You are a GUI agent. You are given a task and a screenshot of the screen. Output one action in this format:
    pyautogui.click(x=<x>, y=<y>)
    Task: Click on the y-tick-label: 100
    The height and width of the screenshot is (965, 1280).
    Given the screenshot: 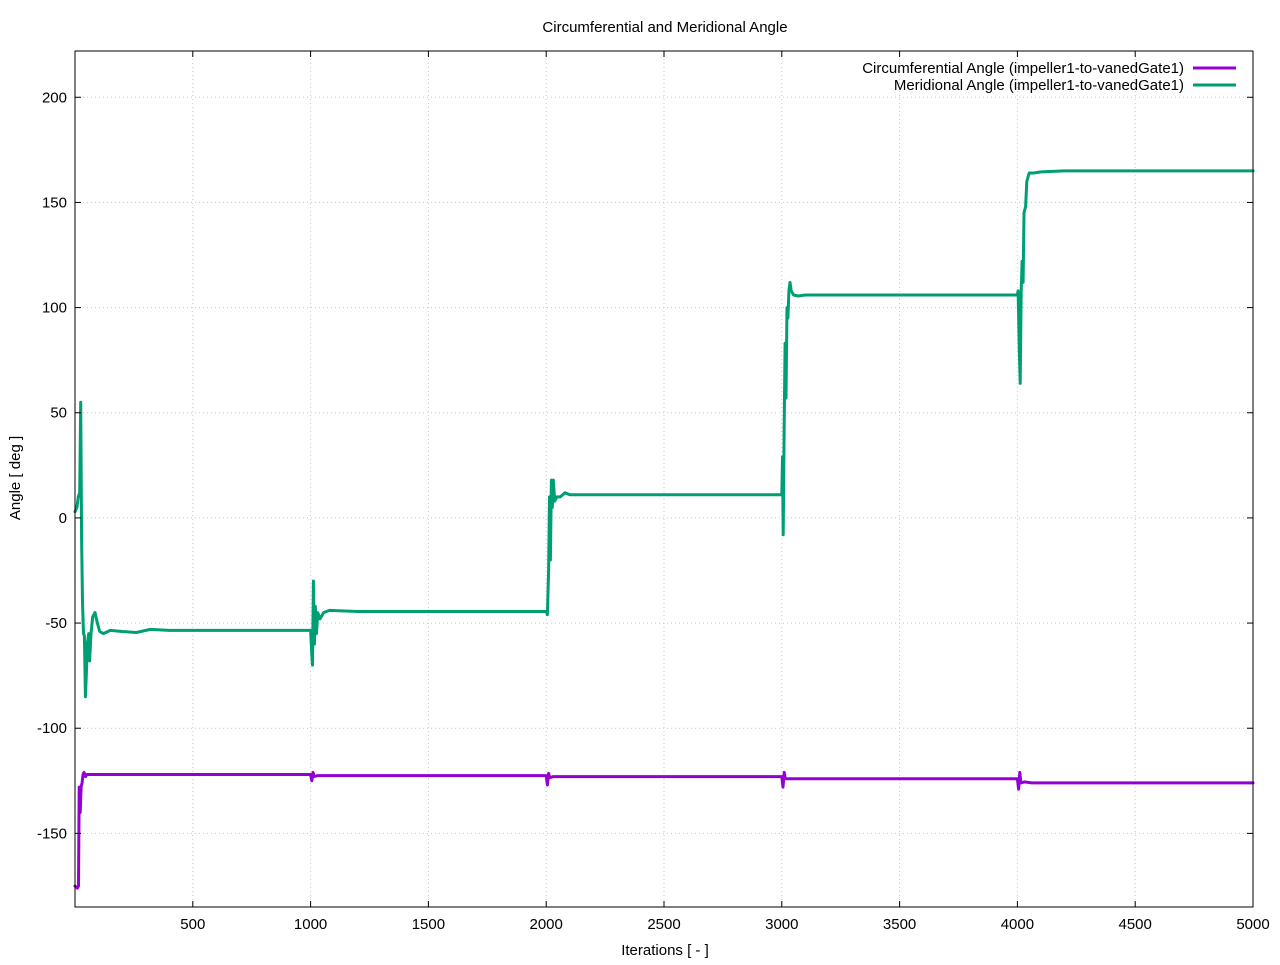 What is the action you would take?
    pyautogui.click(x=54, y=308)
    